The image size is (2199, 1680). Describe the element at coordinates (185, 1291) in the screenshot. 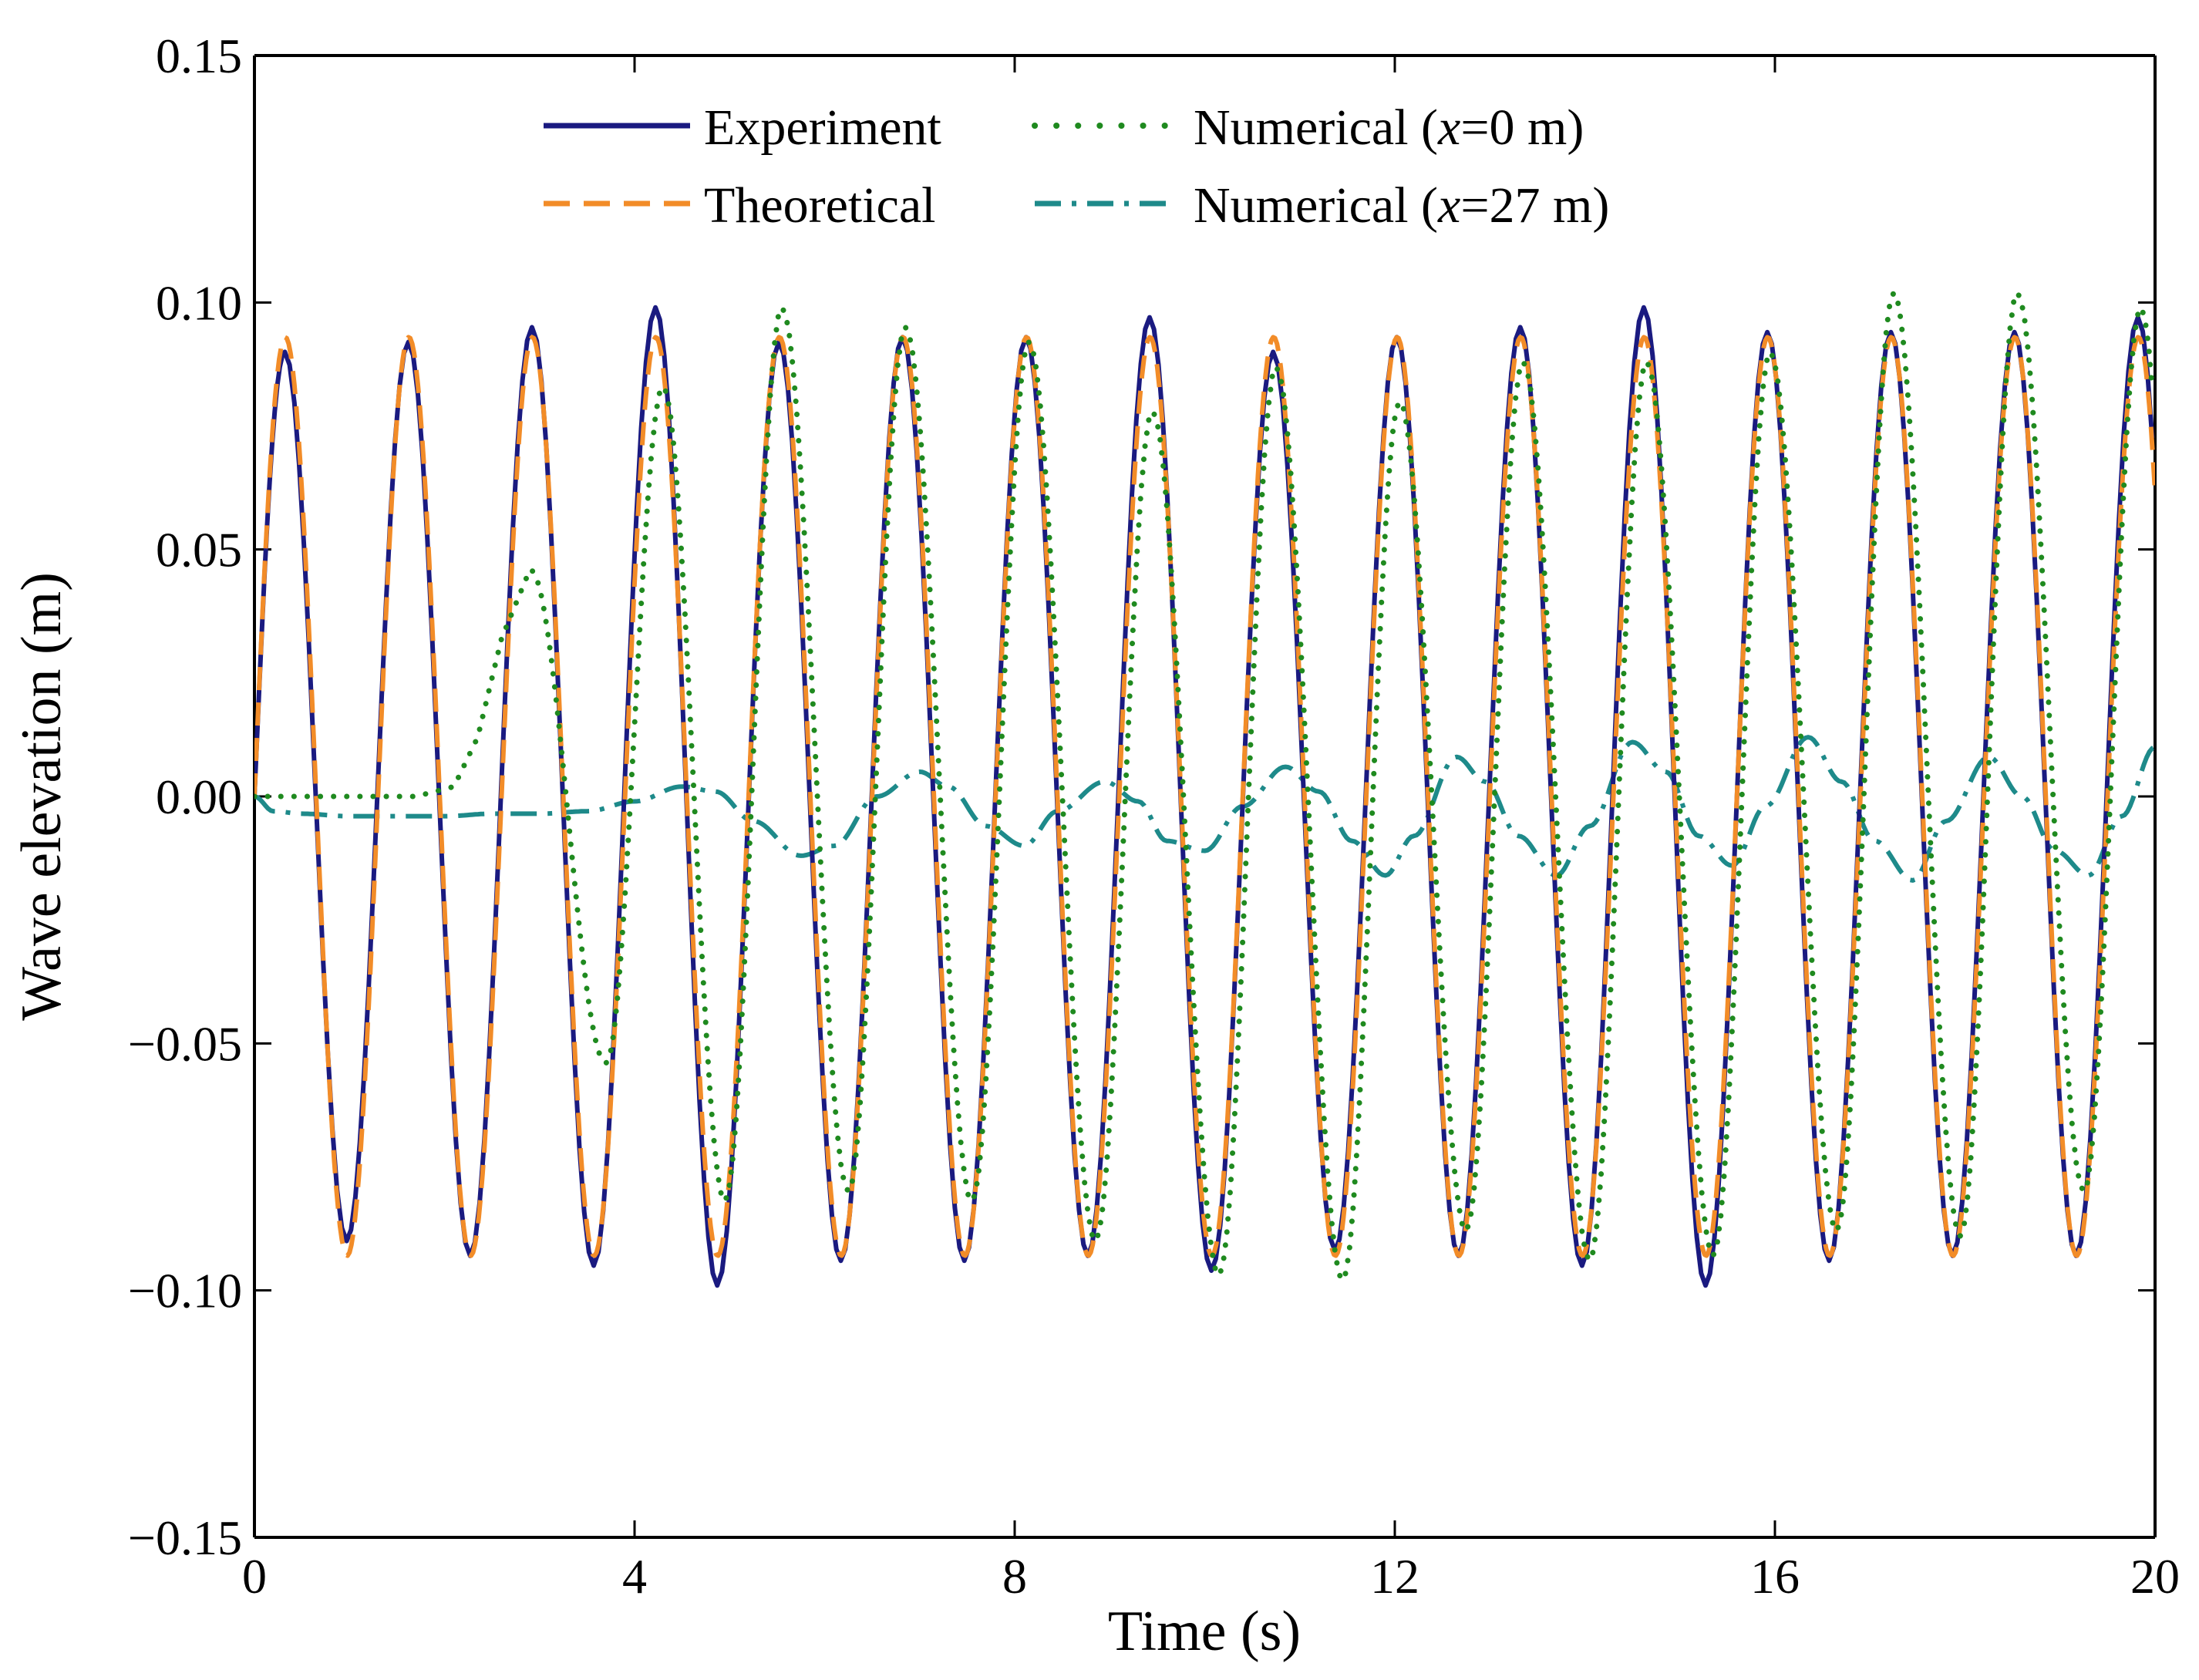

I see `y-tick-label: −0.10` at that location.